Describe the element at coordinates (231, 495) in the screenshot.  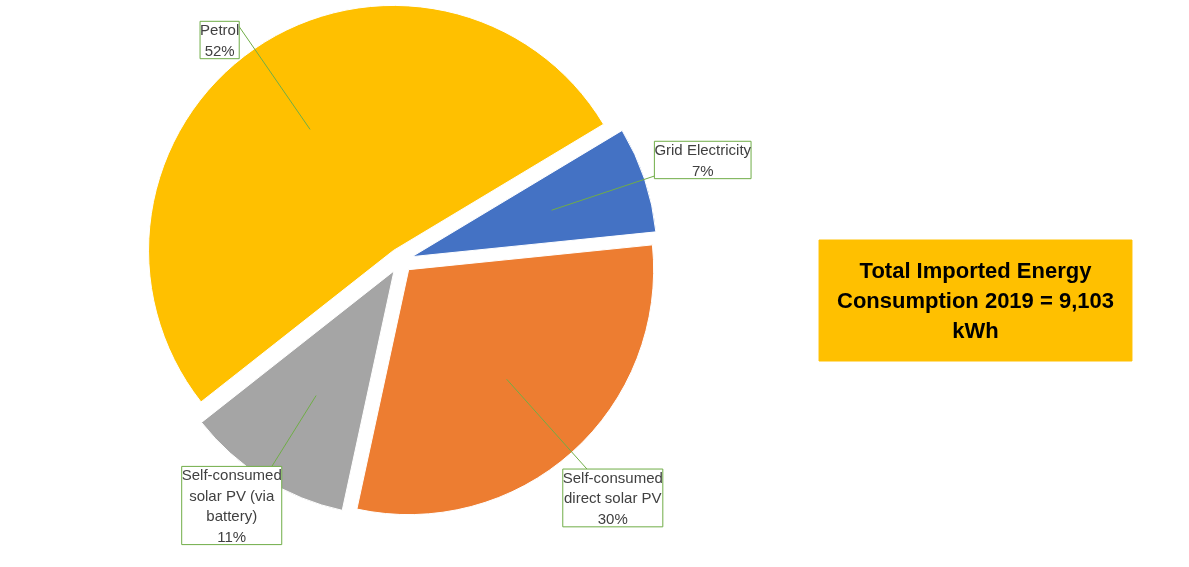
I see `slice-label: Self-consumed solar PV (via battery)` at that location.